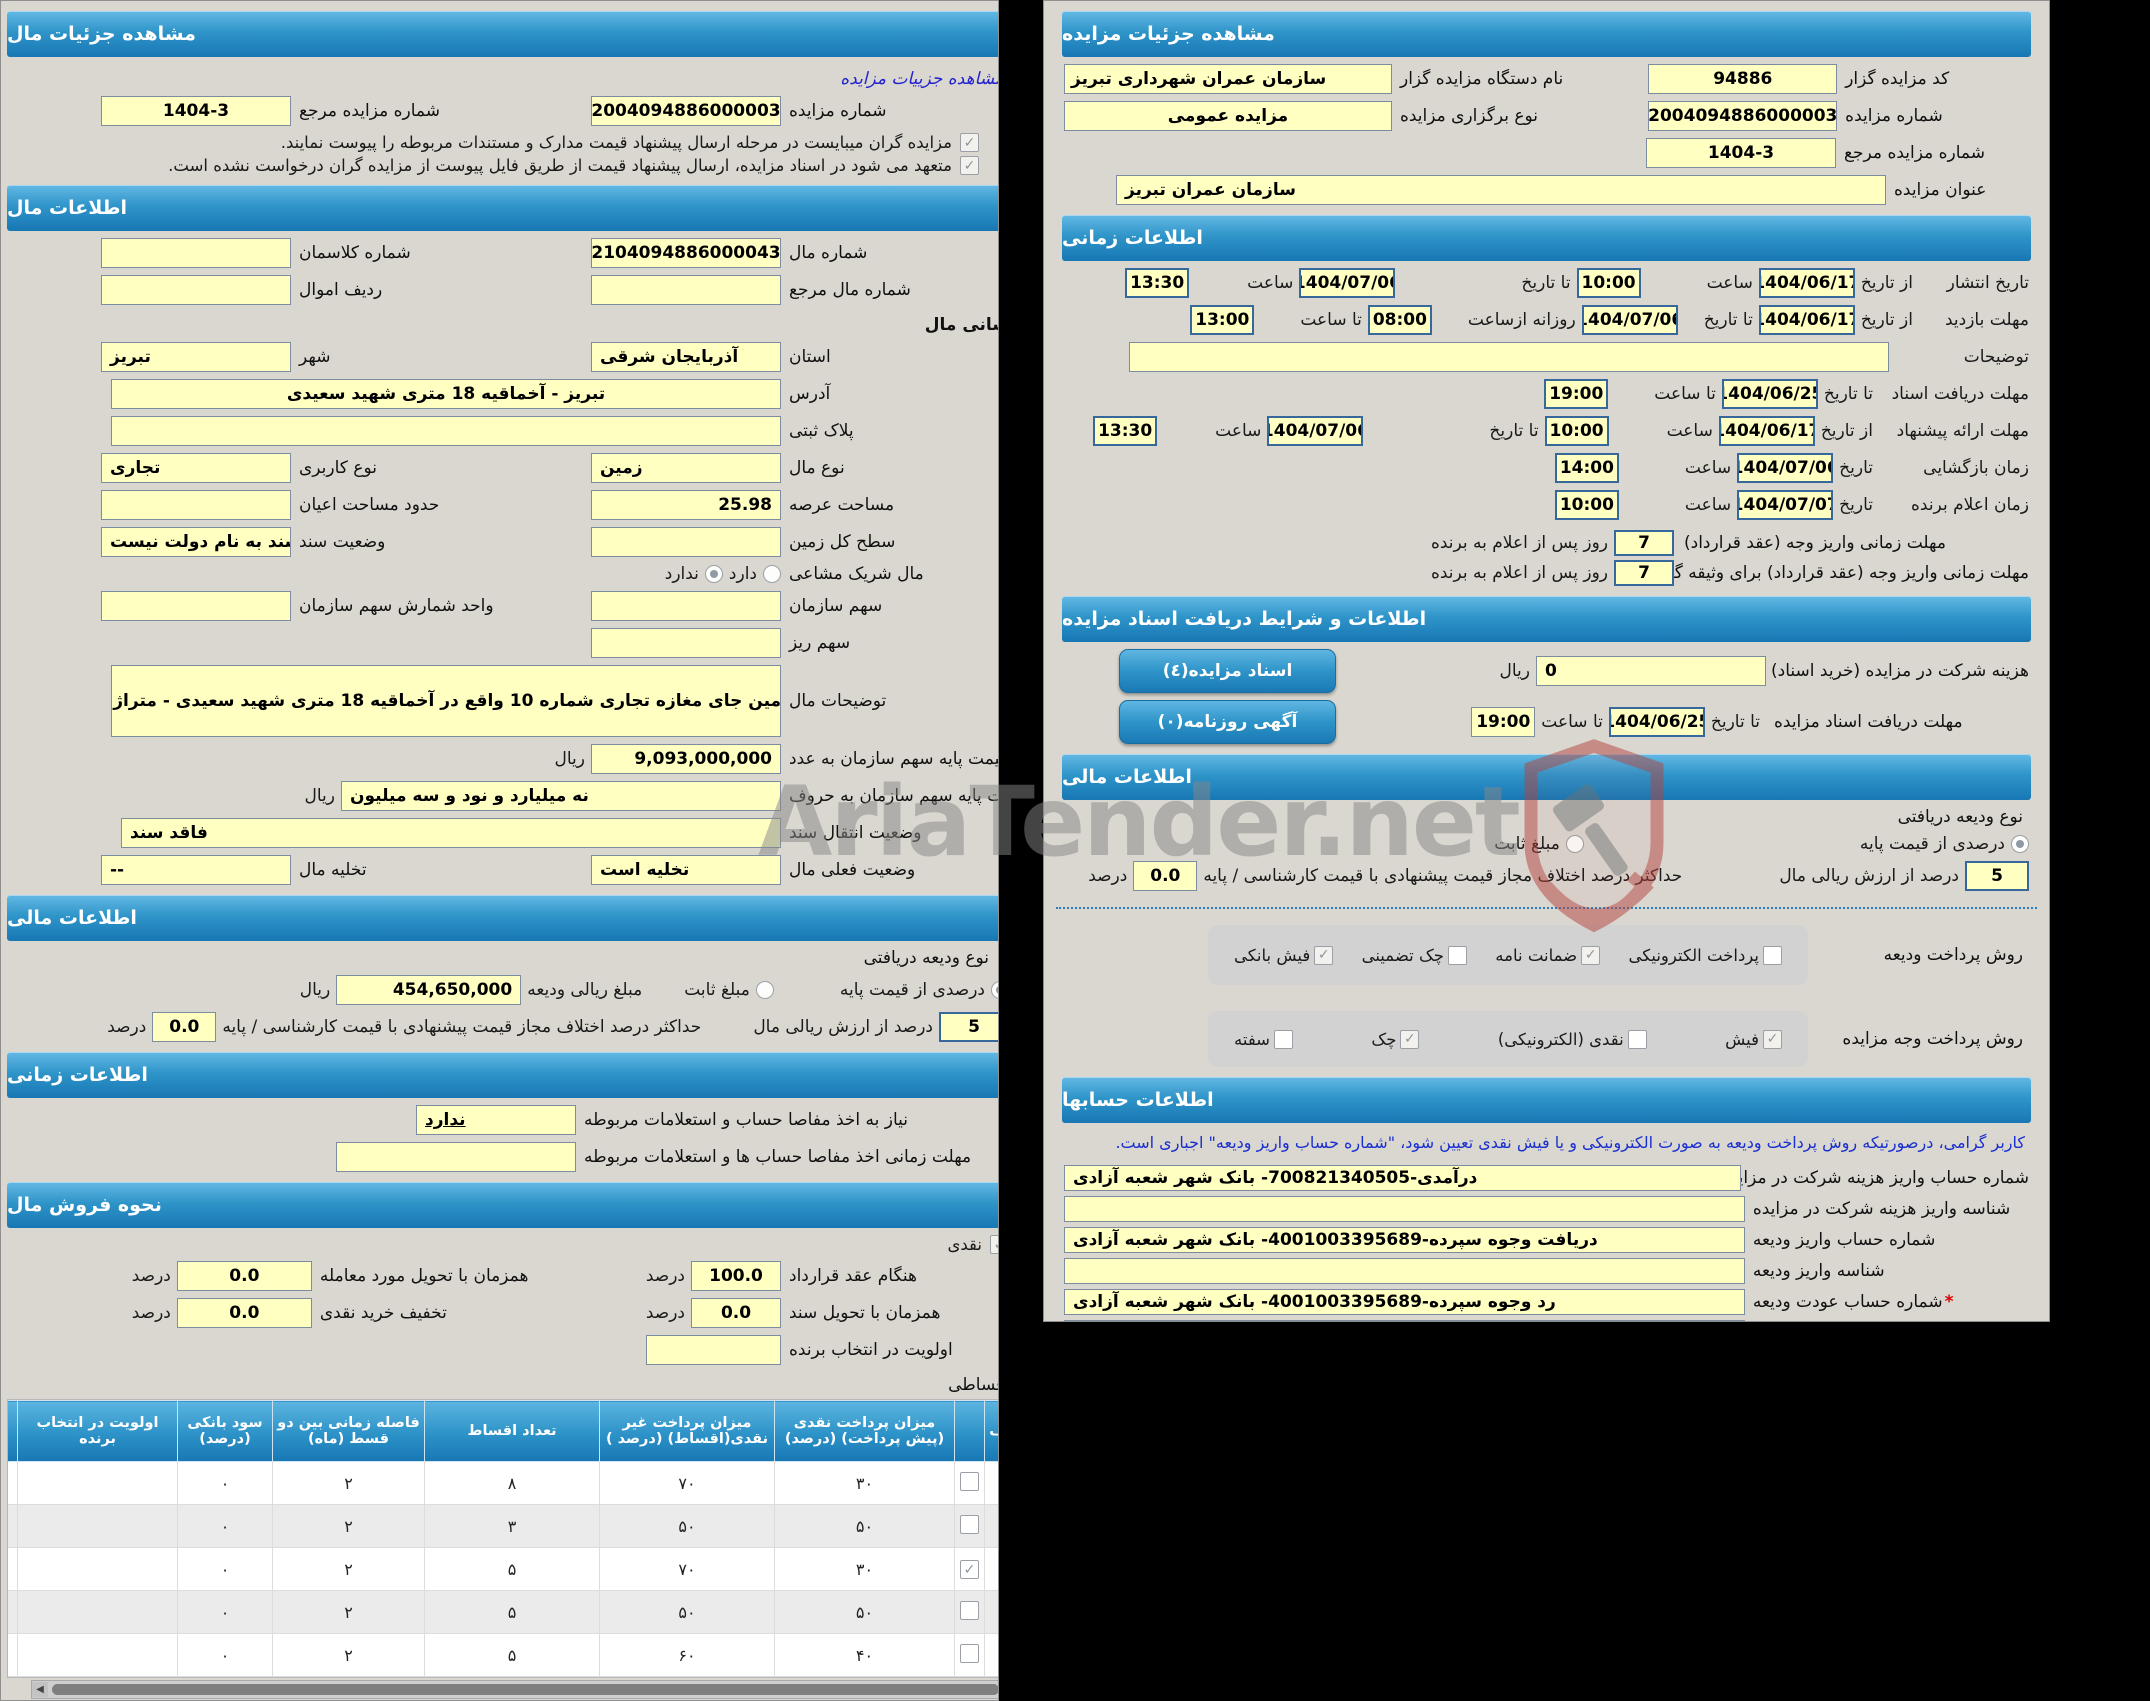 The image size is (2150, 1701). What do you see at coordinates (686, 290) in the screenshot?
I see `mal-ref-field` at bounding box center [686, 290].